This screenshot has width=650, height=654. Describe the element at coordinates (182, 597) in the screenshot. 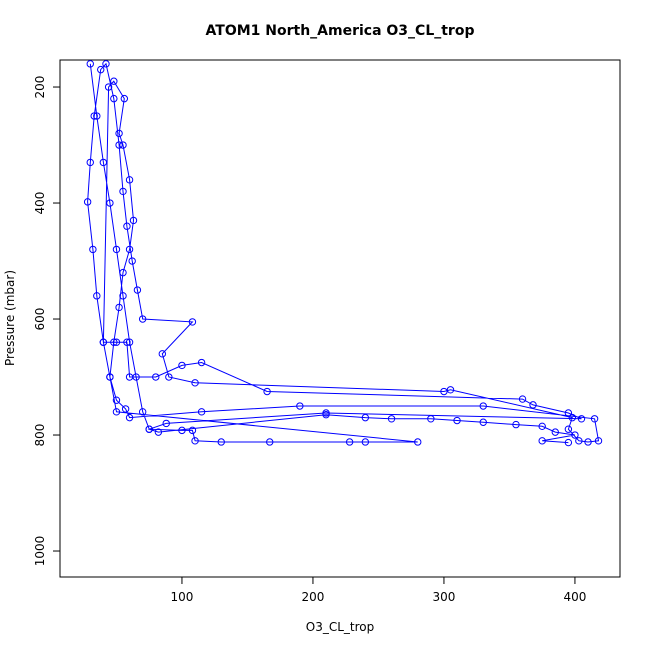

I see `x-tick-label: 100` at that location.